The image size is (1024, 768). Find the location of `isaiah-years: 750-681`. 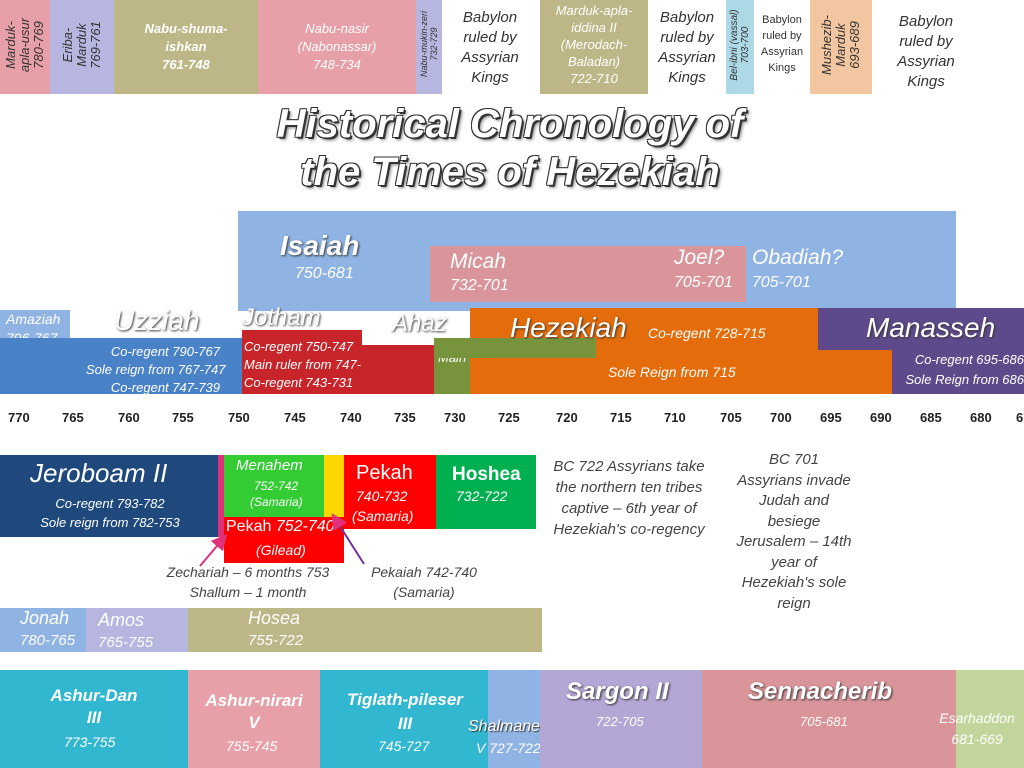

isaiah-years: 750-681 is located at coordinates (324, 273).